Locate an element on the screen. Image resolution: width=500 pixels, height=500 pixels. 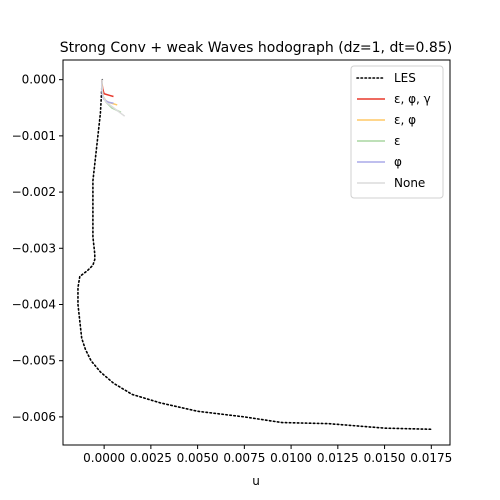
y-tick-label: −0.004 is located at coordinates (34, 304).